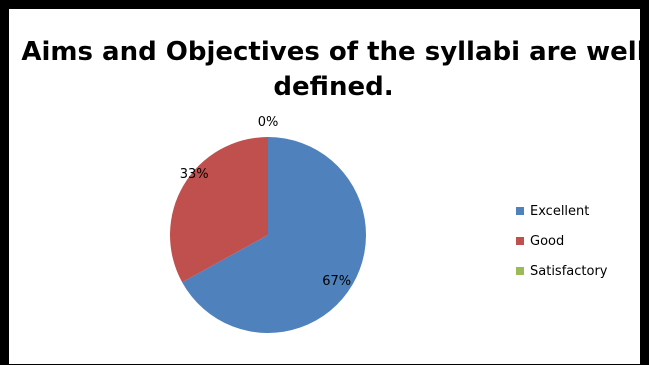 The width and height of the screenshot is (649, 365). I want to click on legend-label-good: Good, so click(547, 241).